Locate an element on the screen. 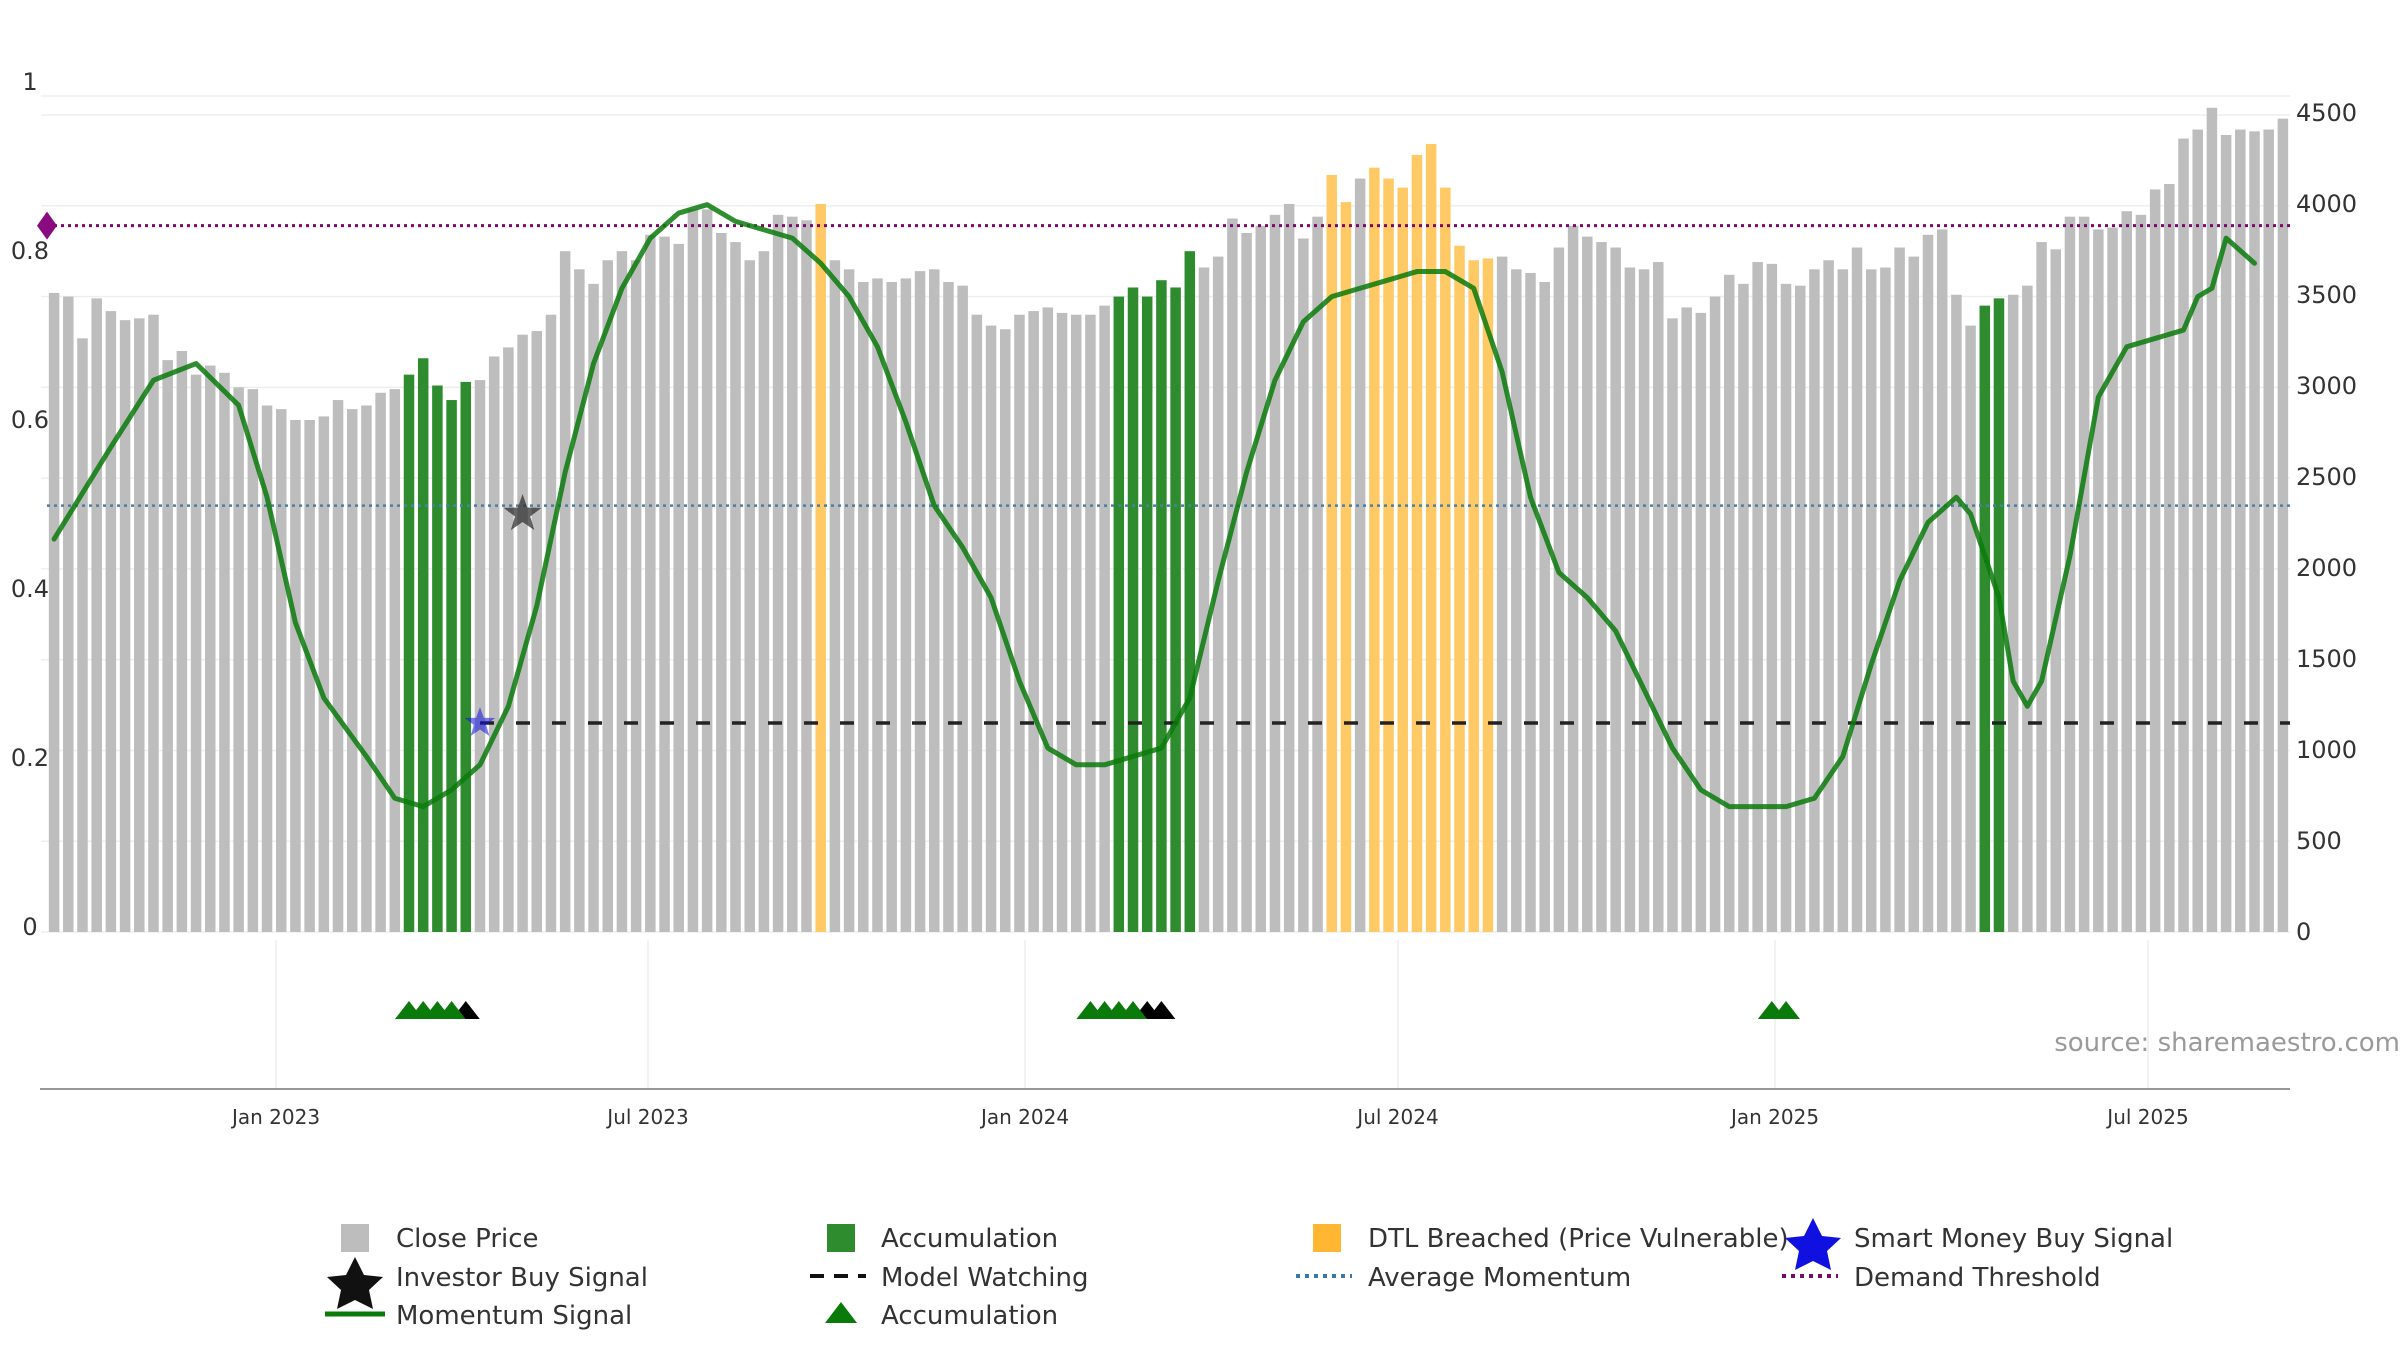  x-tick: Jan 2023 is located at coordinates (275, 1117).